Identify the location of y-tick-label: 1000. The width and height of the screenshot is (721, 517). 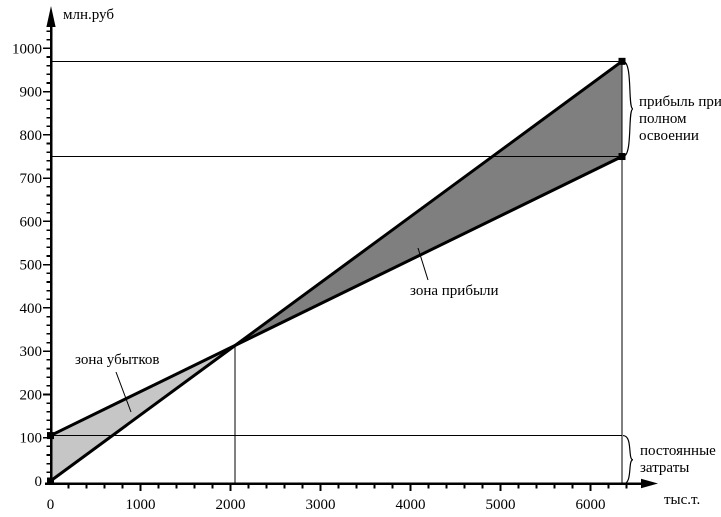
(27, 49).